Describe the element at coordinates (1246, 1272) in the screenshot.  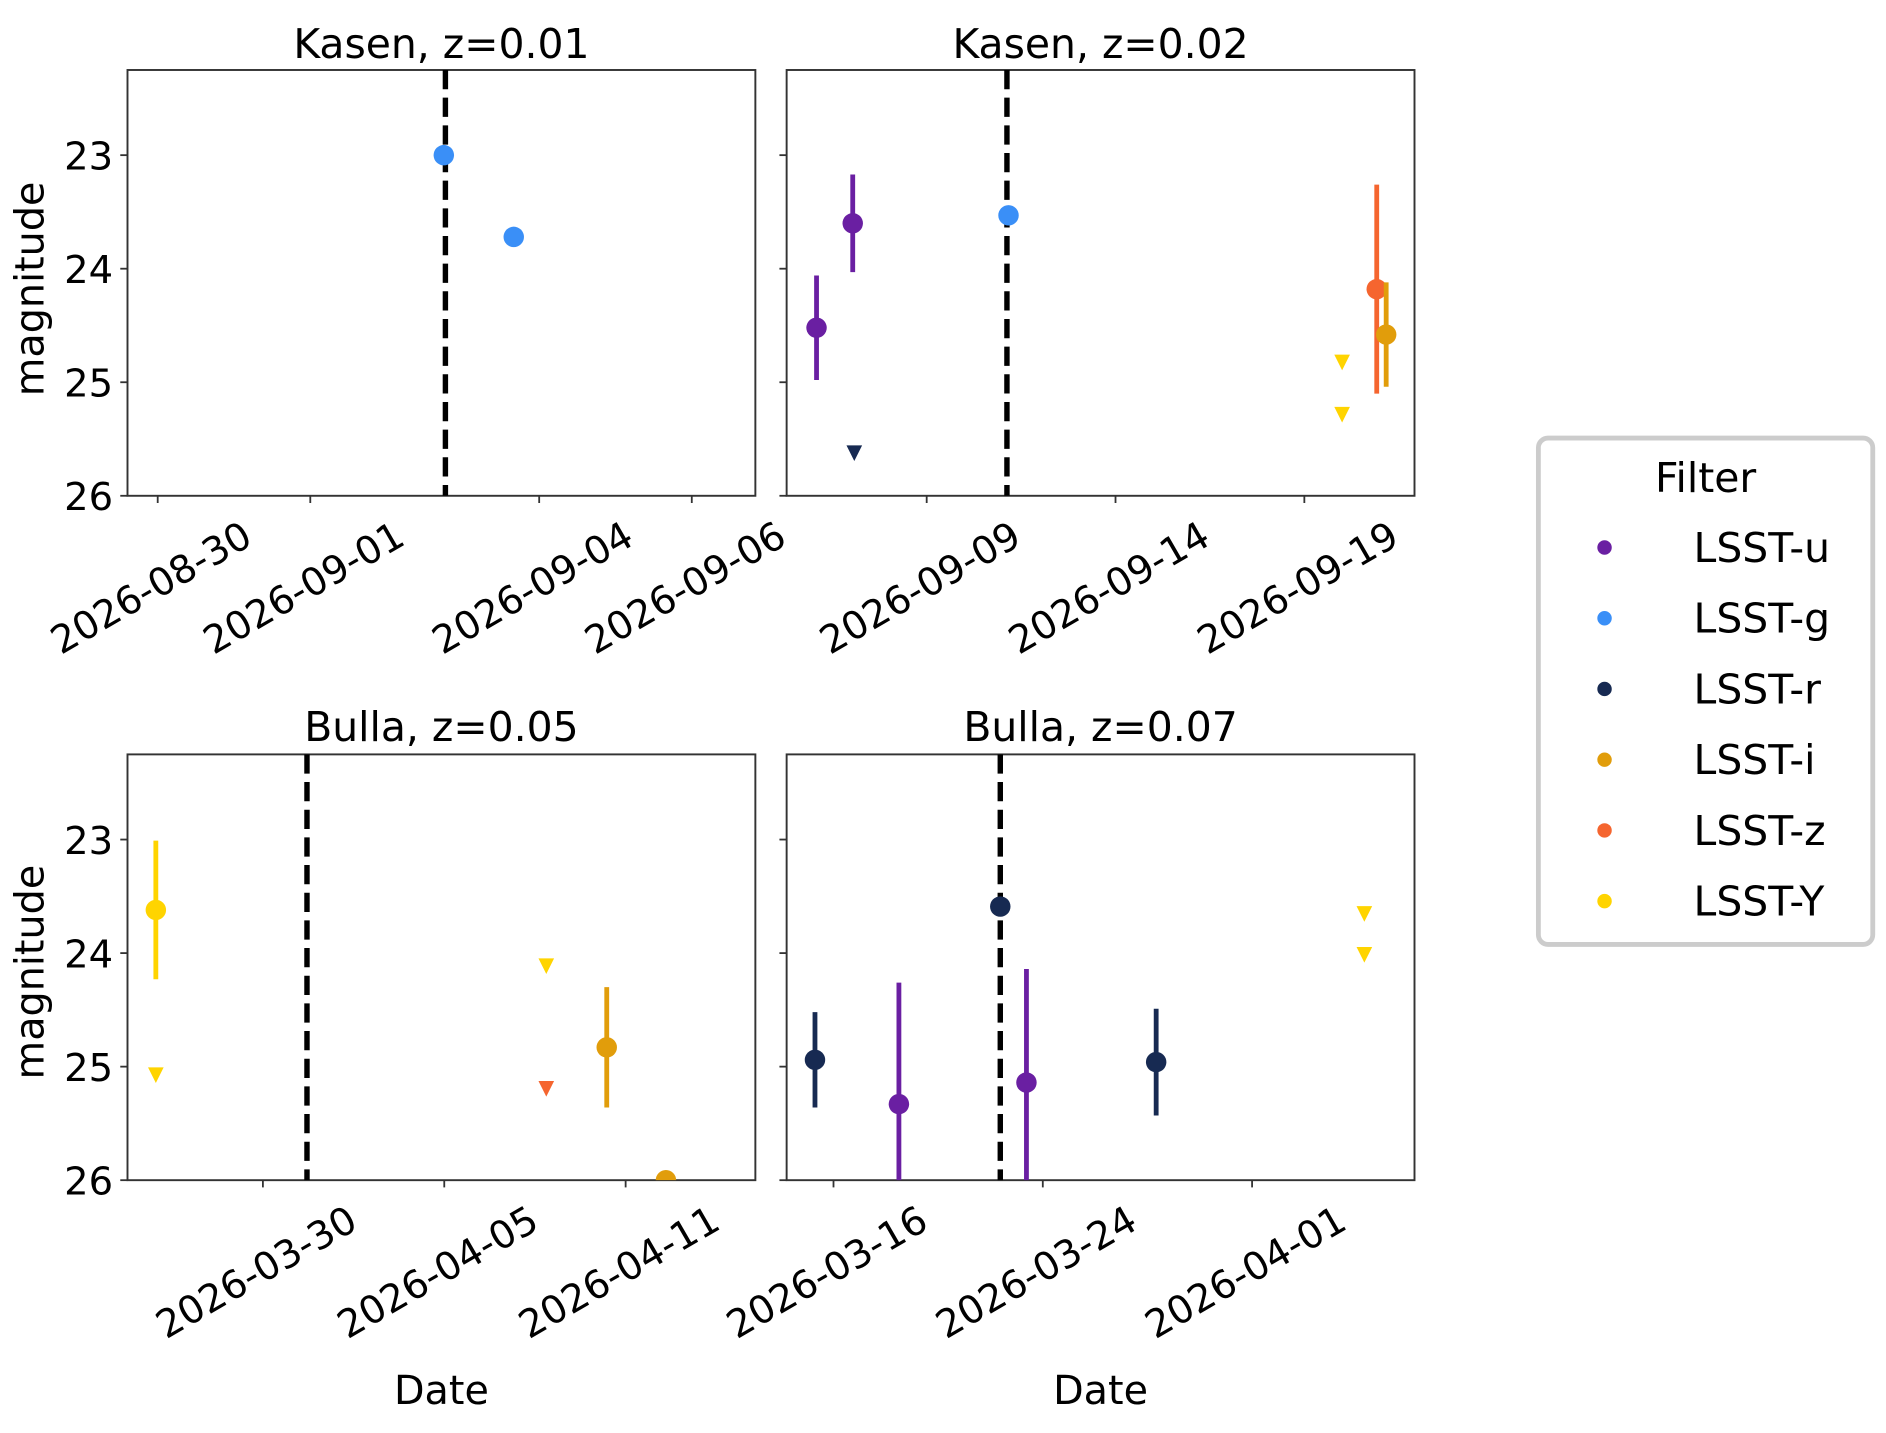
I see `x-tick-label: 2026-04-01` at that location.